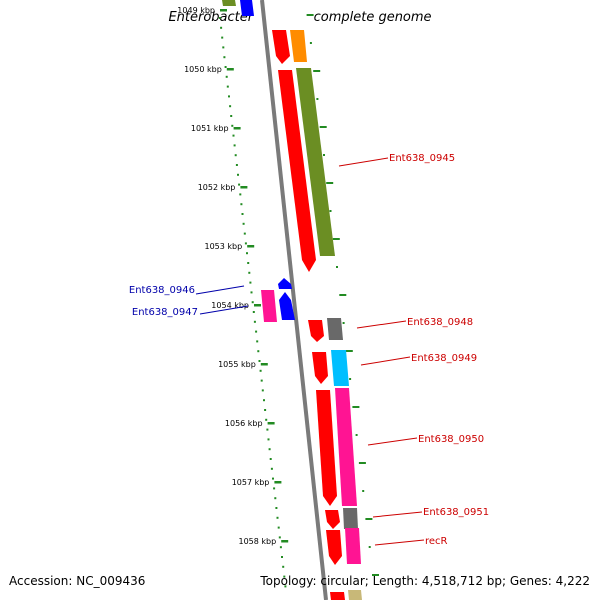 The image size is (600, 600). What do you see at coordinates (247, 8) in the screenshot?
I see `gene-arrow-top-blue` at bounding box center [247, 8].